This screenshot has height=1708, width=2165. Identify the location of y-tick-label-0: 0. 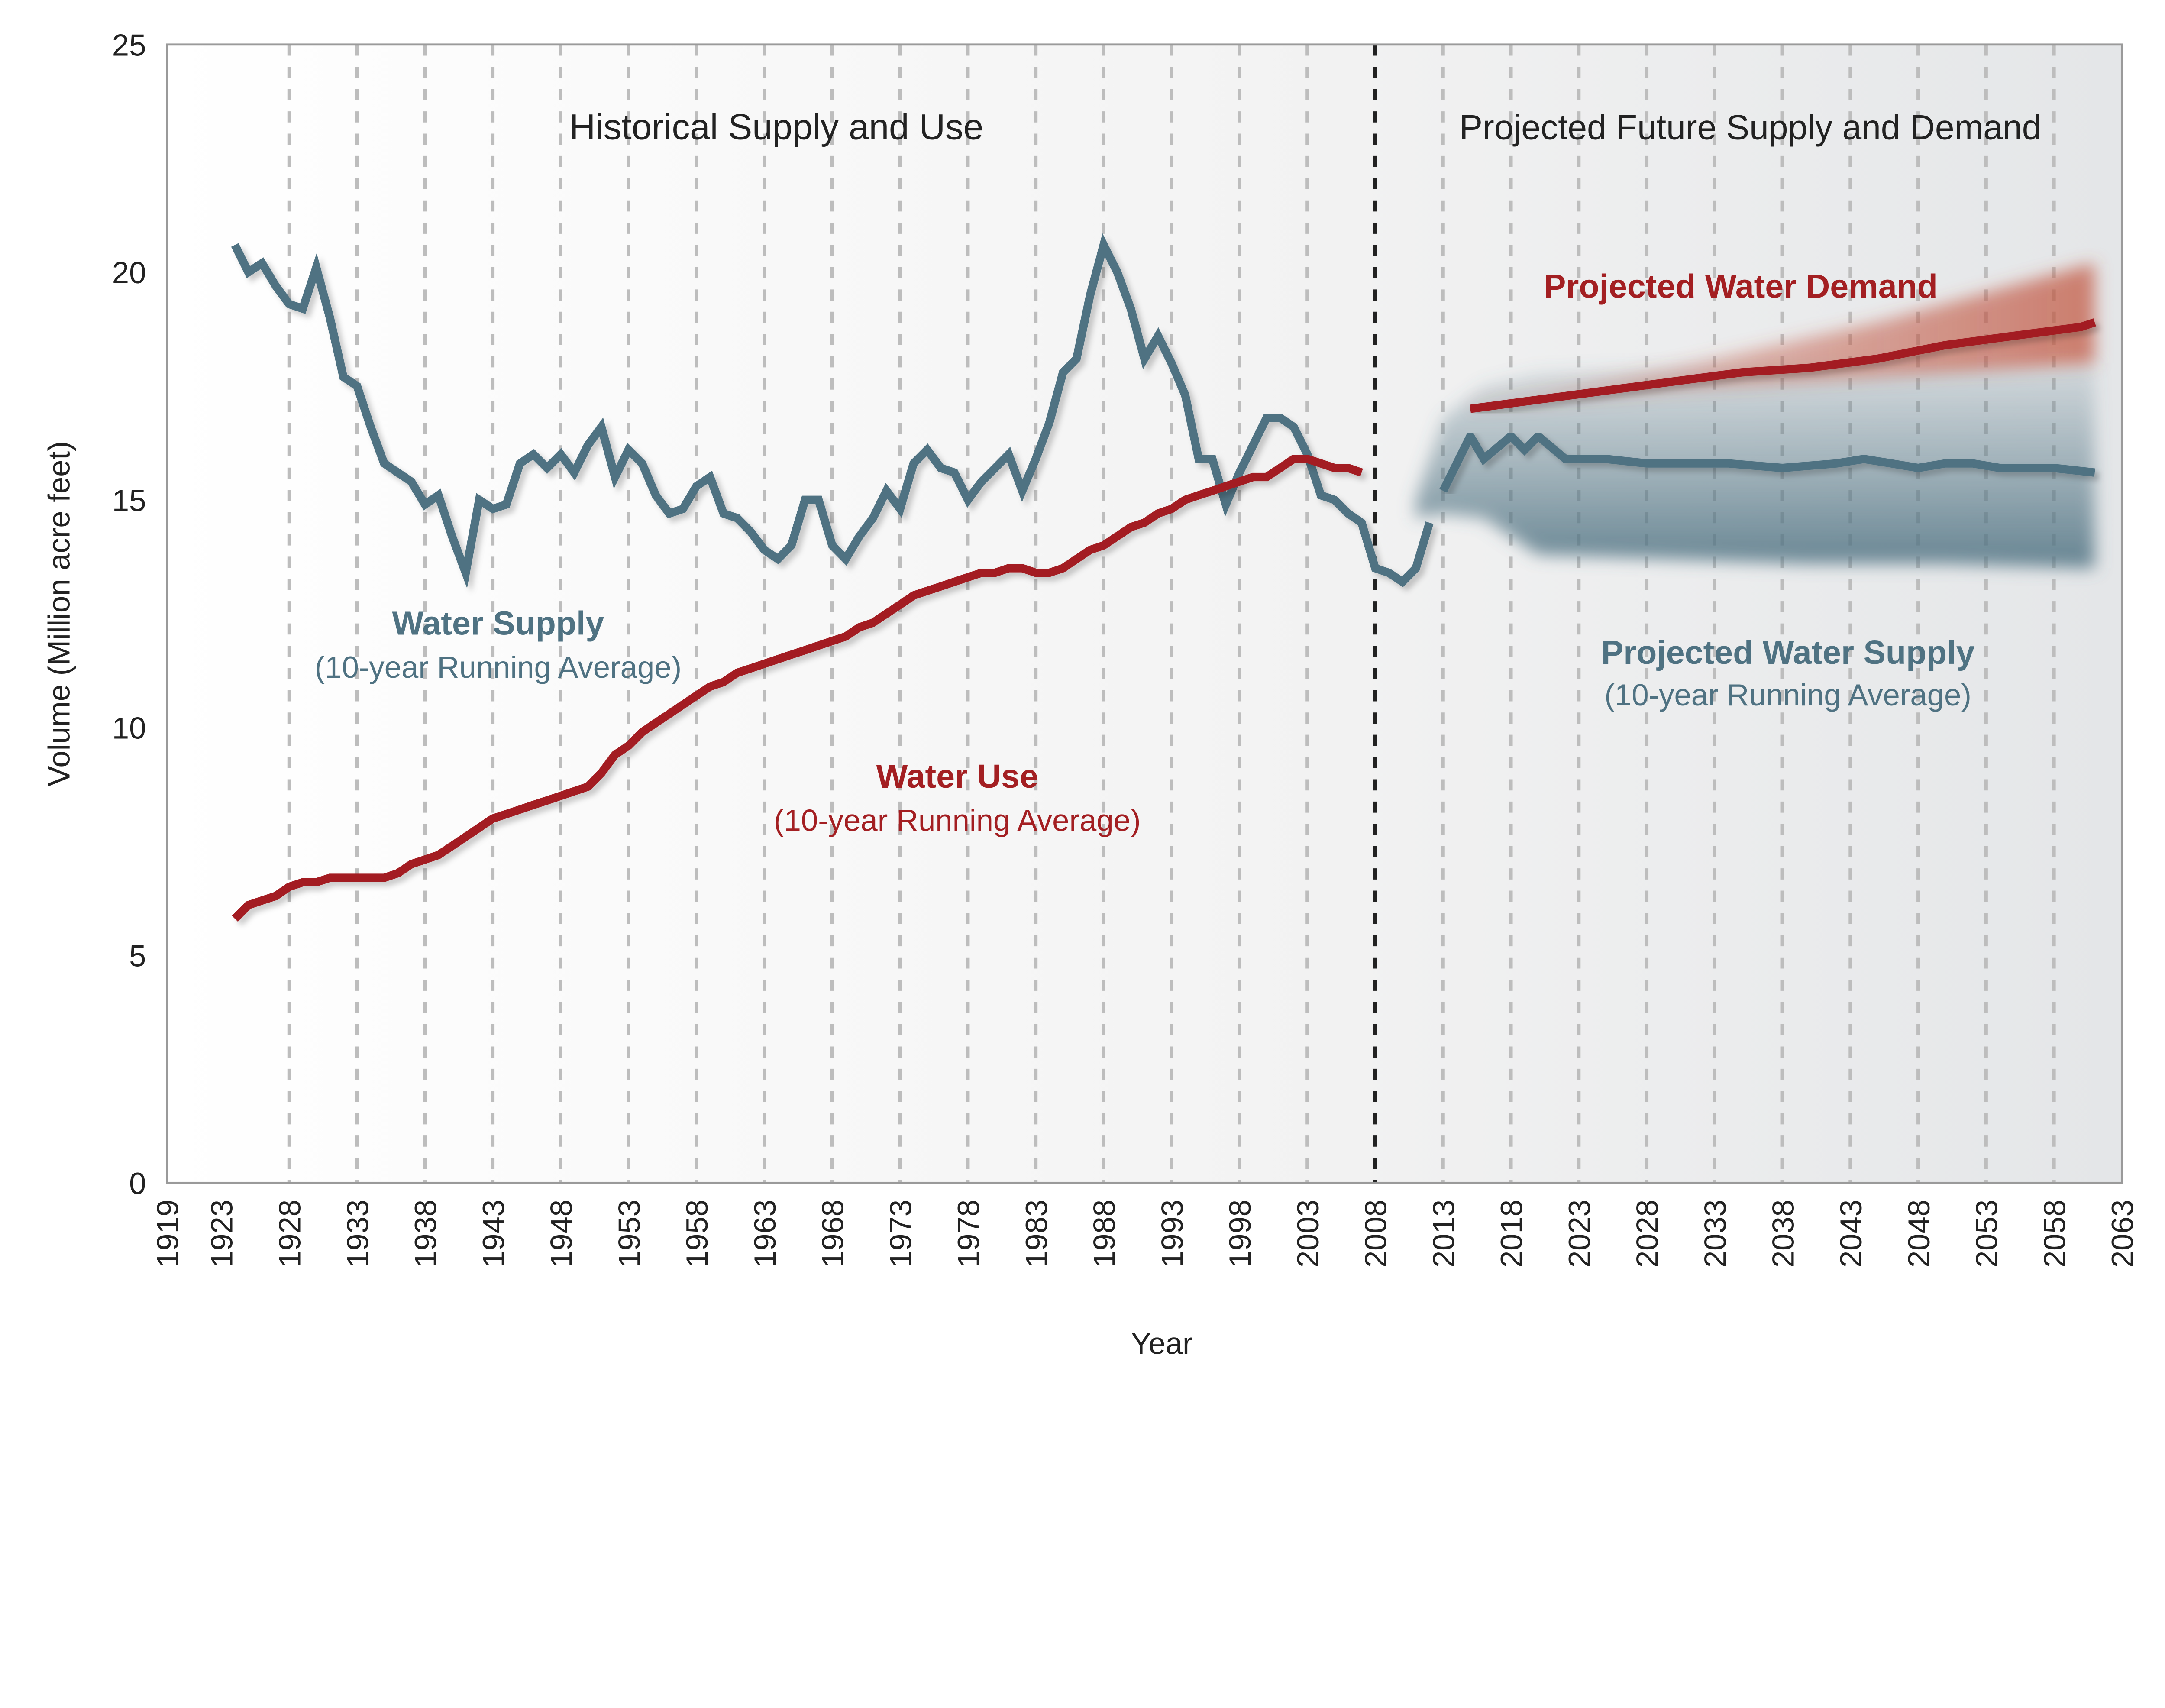
(137, 1183).